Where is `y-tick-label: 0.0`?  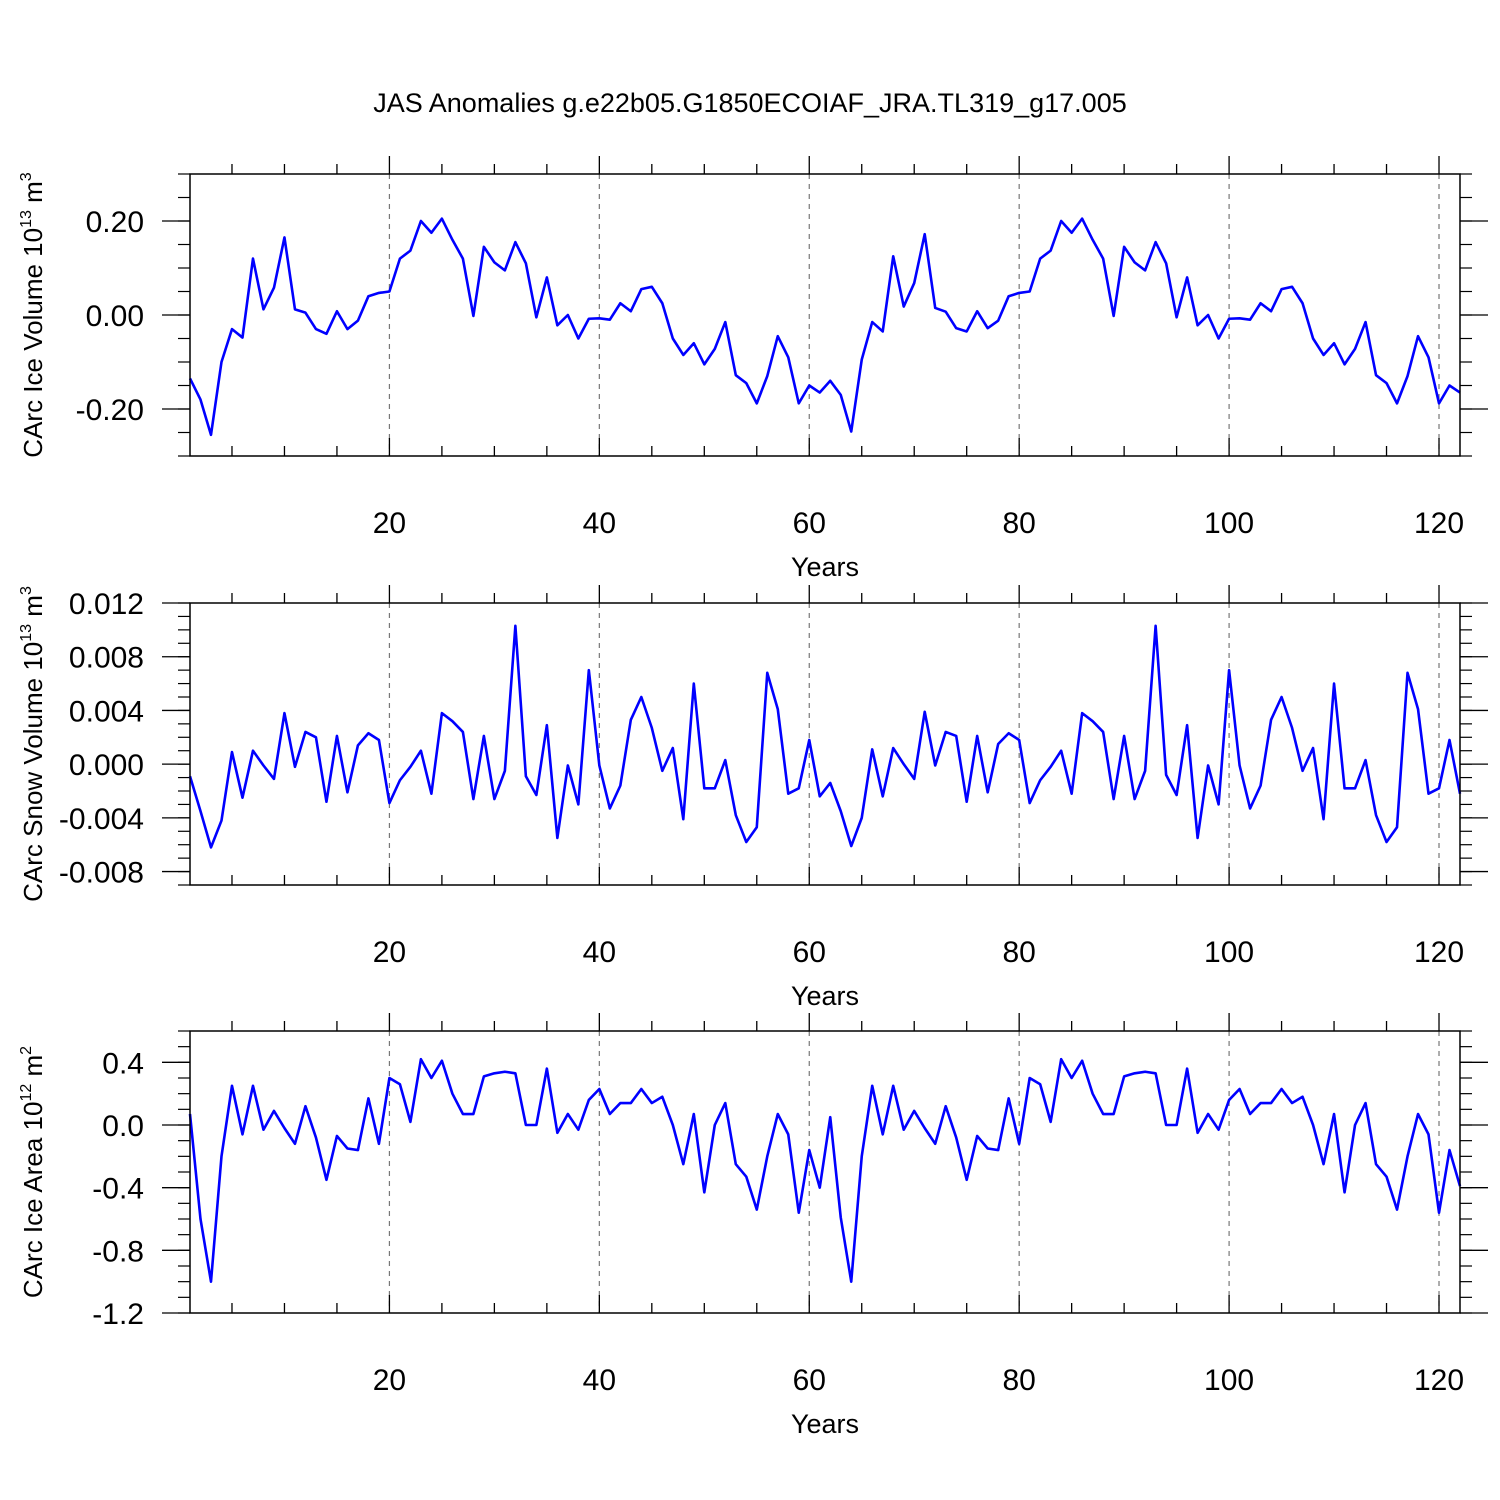
y-tick-label: 0.0 is located at coordinates (123, 1126).